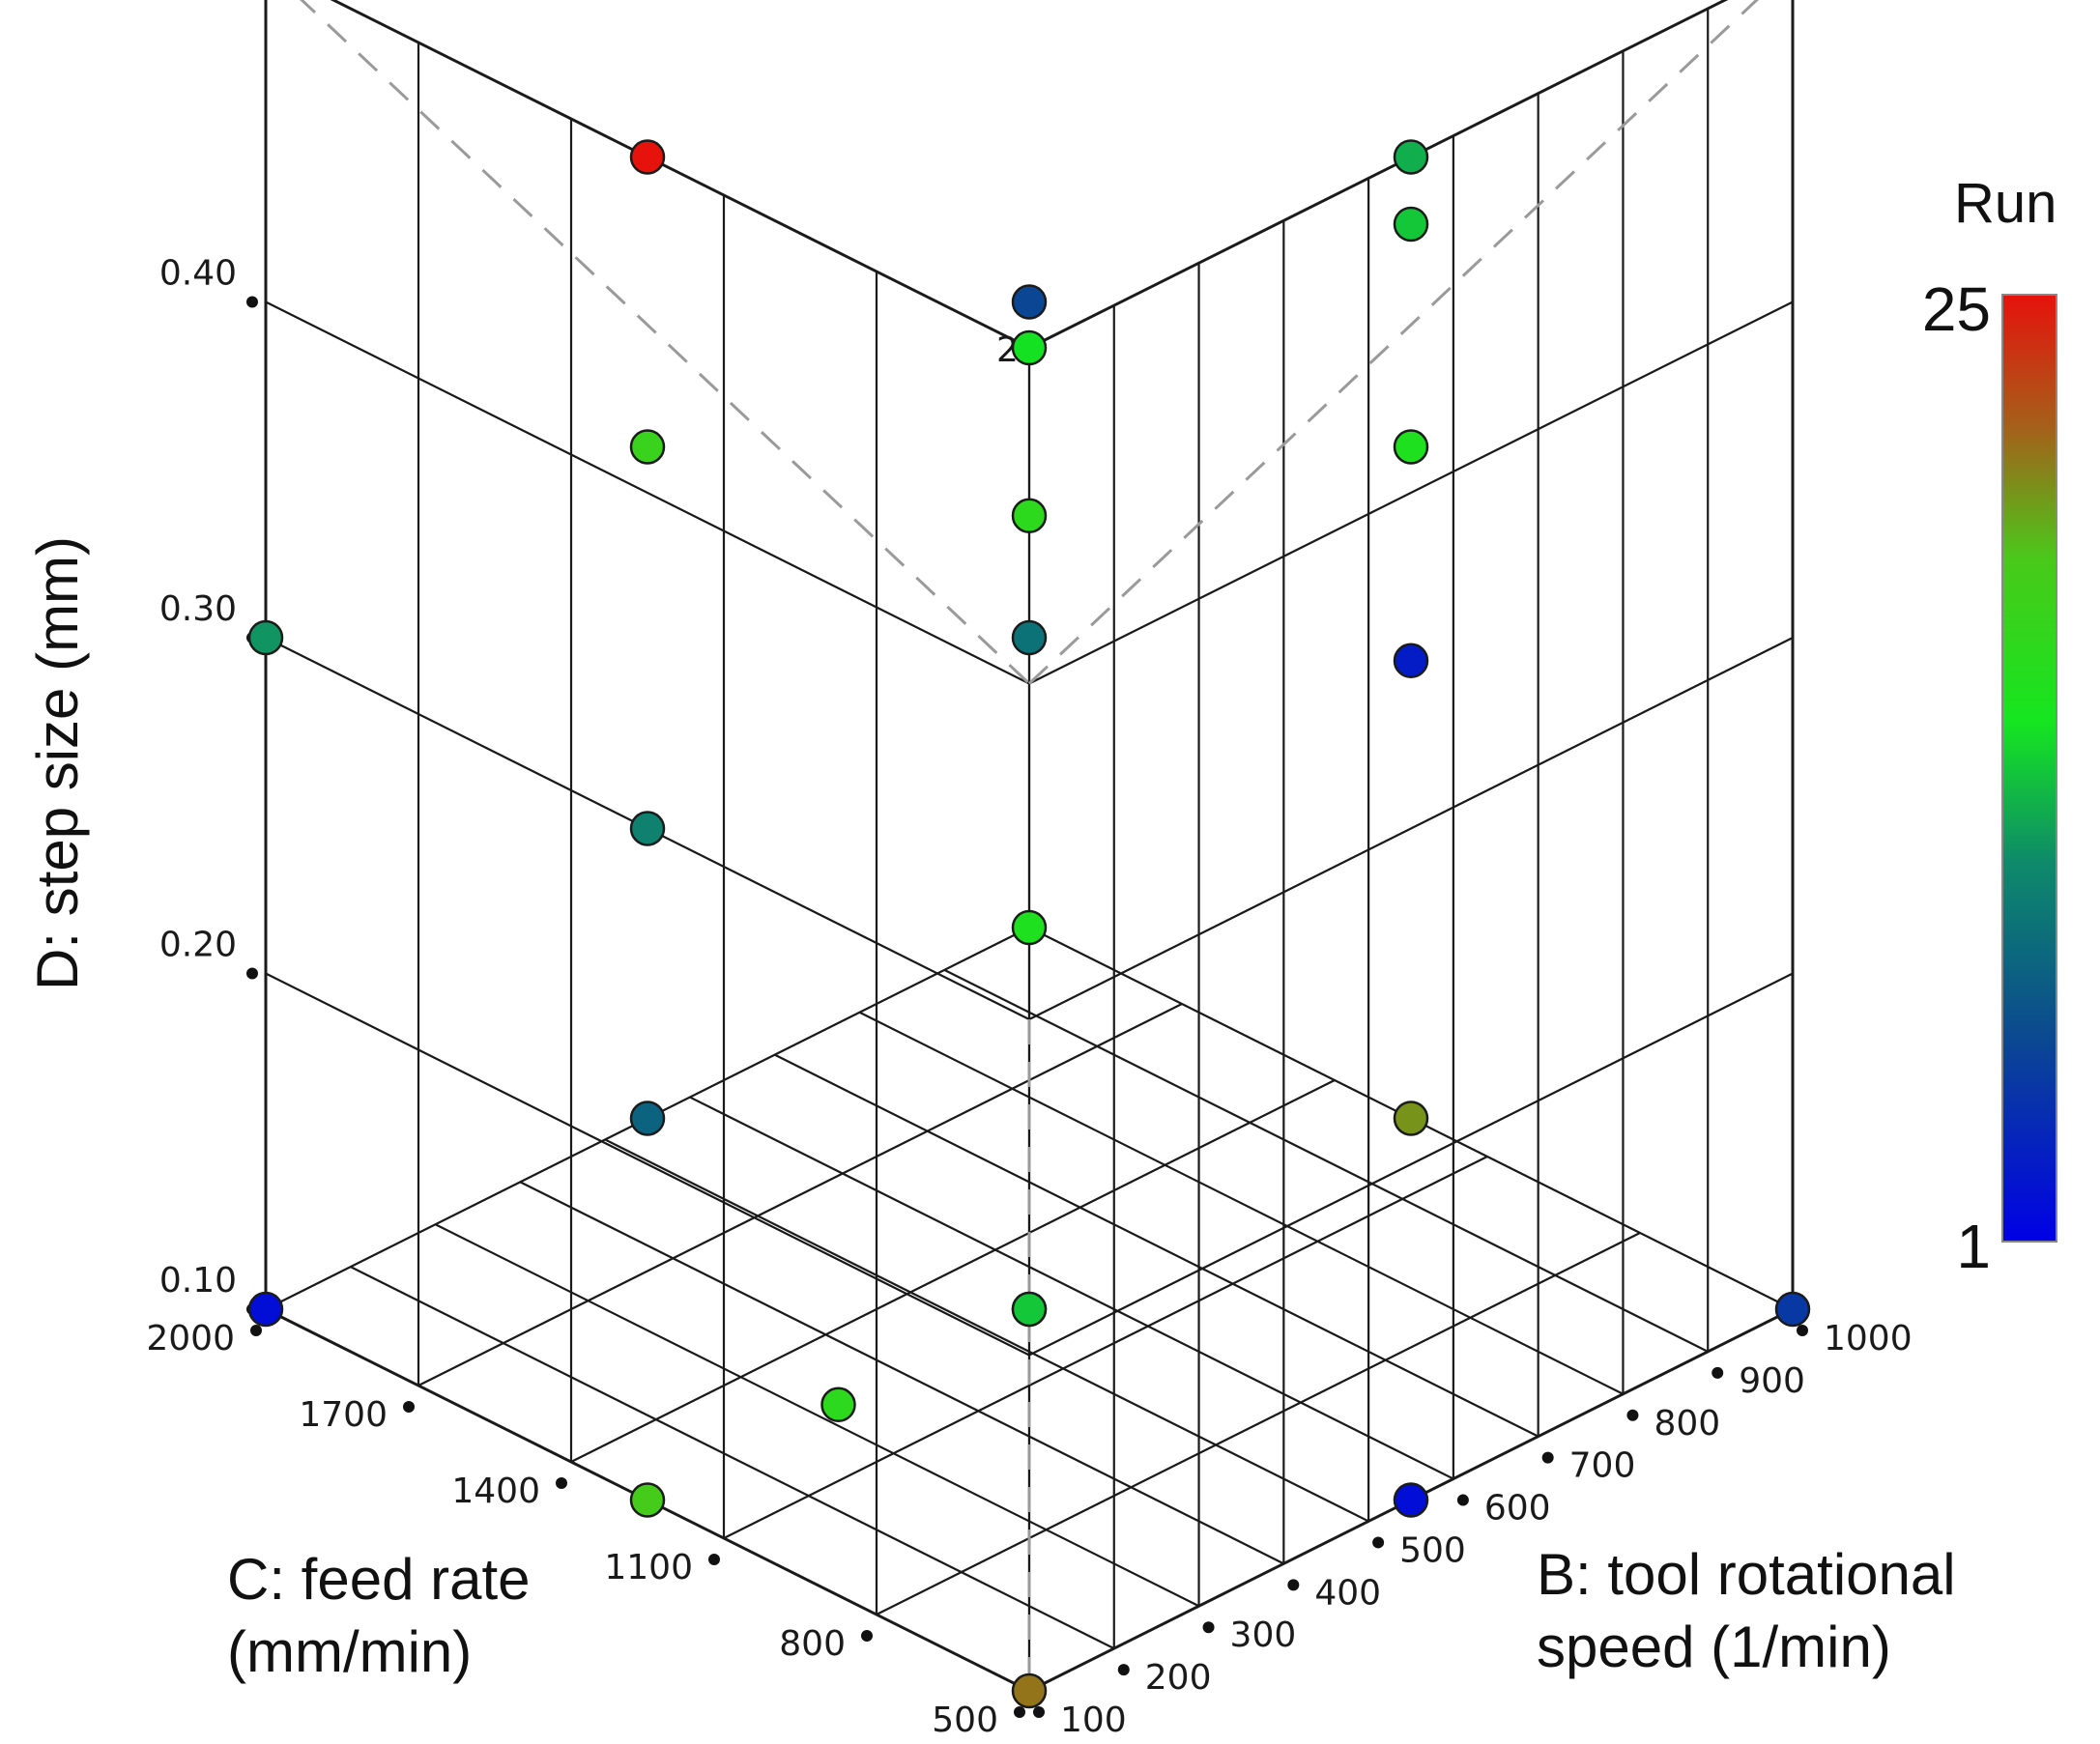 The width and height of the screenshot is (2100, 1744). I want to click on z-tick-label: 0.30, so click(198, 609).